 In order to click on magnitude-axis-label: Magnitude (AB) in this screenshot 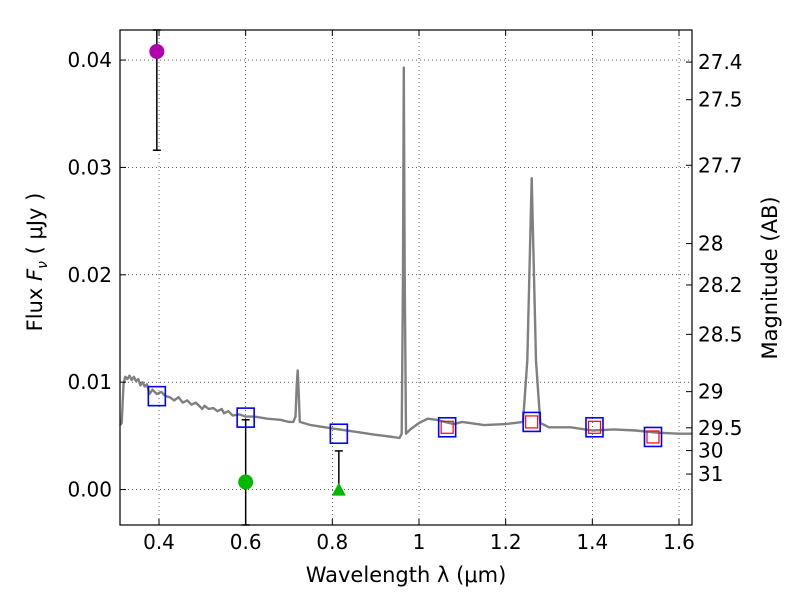, I will do `click(770, 277)`.